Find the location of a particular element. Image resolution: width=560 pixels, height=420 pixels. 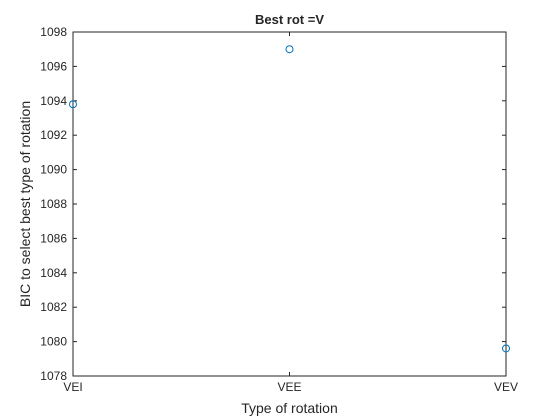

y-axis-label: BIC to select best type of rotation is located at coordinates (25, 204).